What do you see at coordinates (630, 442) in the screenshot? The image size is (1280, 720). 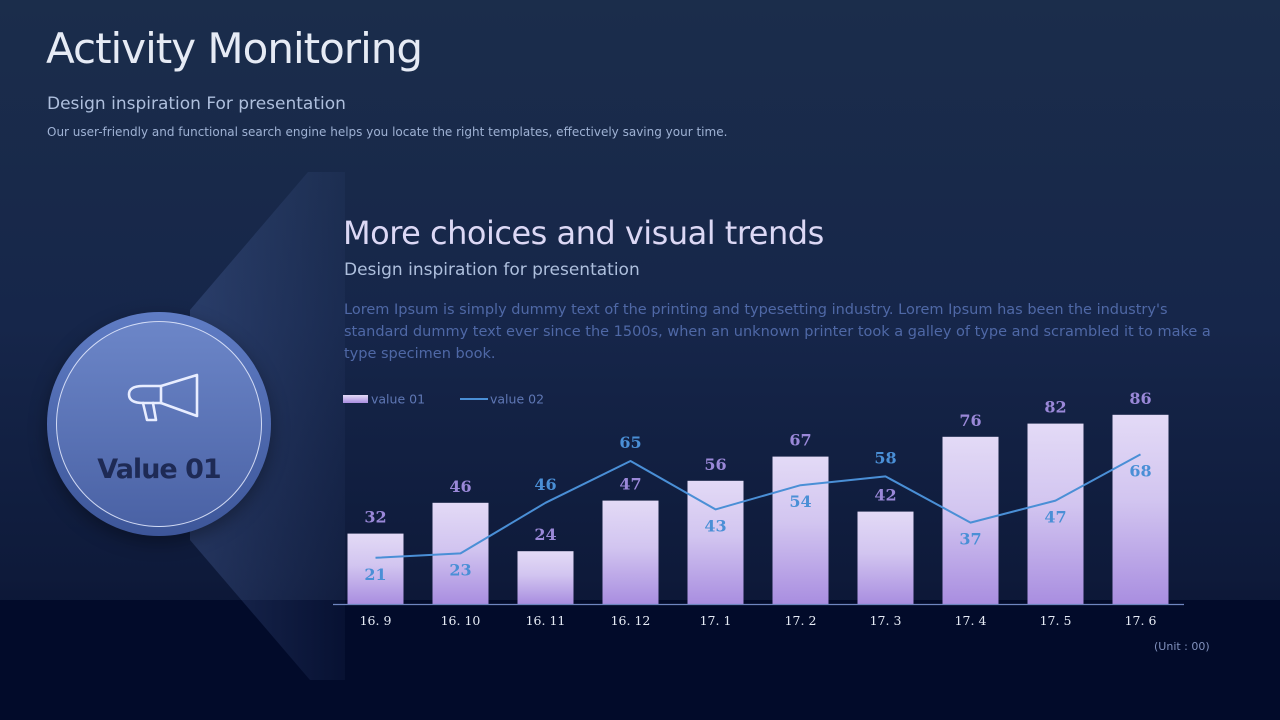 I see `line-data-label: 65` at bounding box center [630, 442].